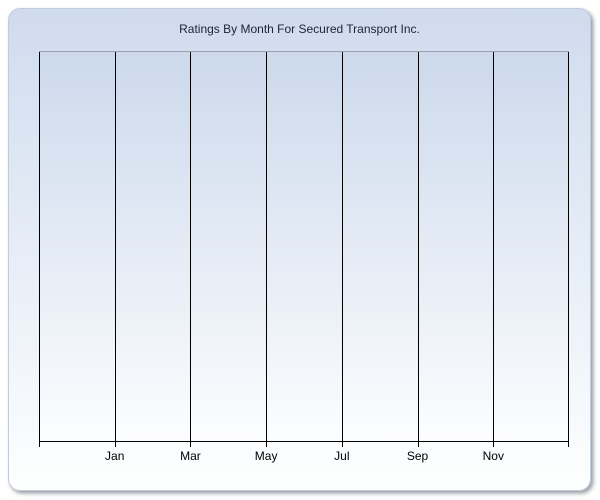 The image size is (600, 500). I want to click on x-axis-label: Mar, so click(190, 456).